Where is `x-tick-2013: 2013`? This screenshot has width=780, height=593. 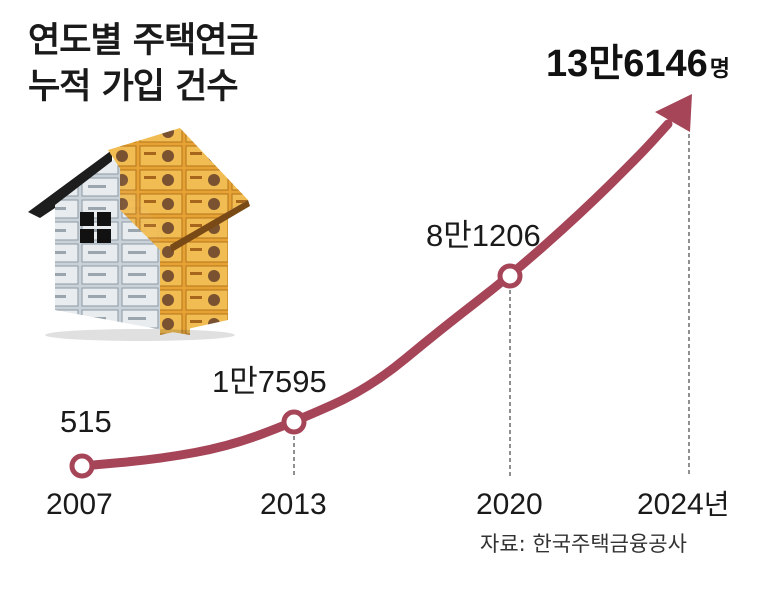
x-tick-2013: 2013 is located at coordinates (293, 504).